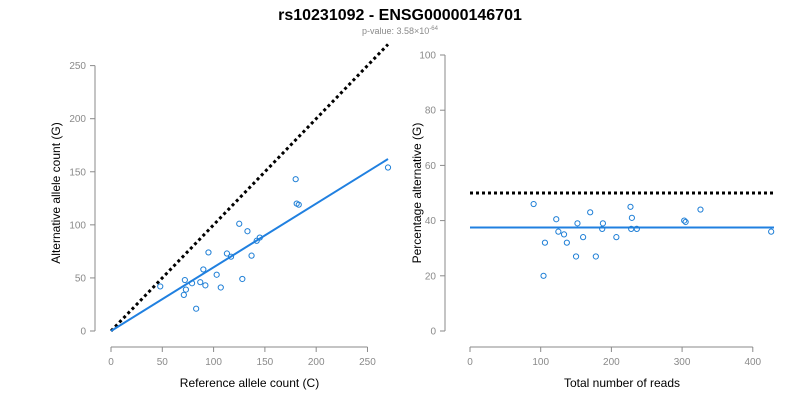 The width and height of the screenshot is (800, 400). What do you see at coordinates (431, 166) in the screenshot?
I see `y-tick-label: 60` at bounding box center [431, 166].